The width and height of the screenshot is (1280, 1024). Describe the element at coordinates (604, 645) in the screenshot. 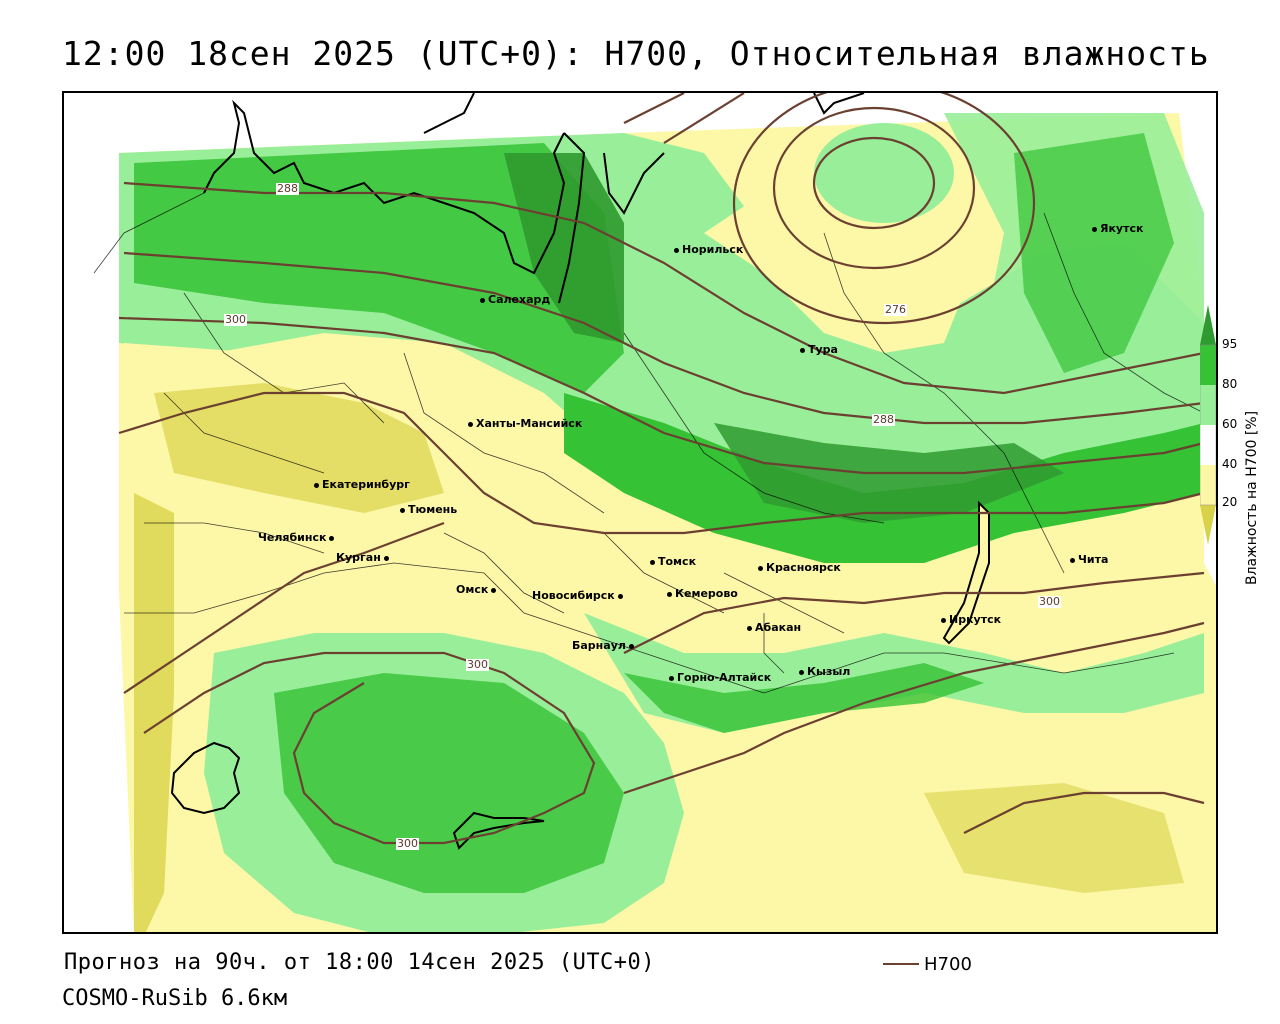

I see `city-label: Барнаул` at that location.